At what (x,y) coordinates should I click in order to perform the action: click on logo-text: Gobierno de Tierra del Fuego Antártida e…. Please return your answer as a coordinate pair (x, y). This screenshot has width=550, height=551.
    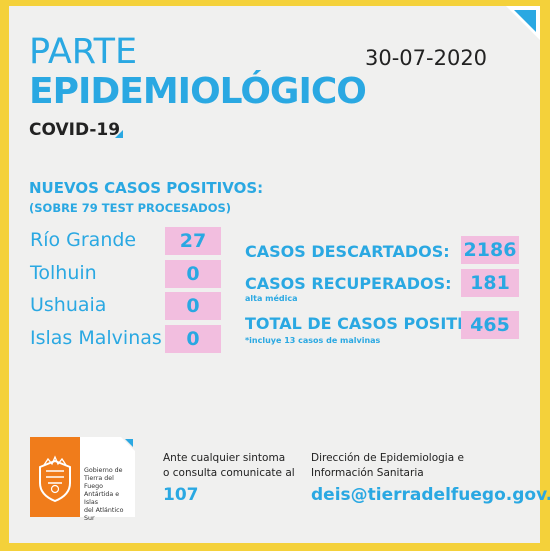
    Looking at the image, I should click on (109, 495).